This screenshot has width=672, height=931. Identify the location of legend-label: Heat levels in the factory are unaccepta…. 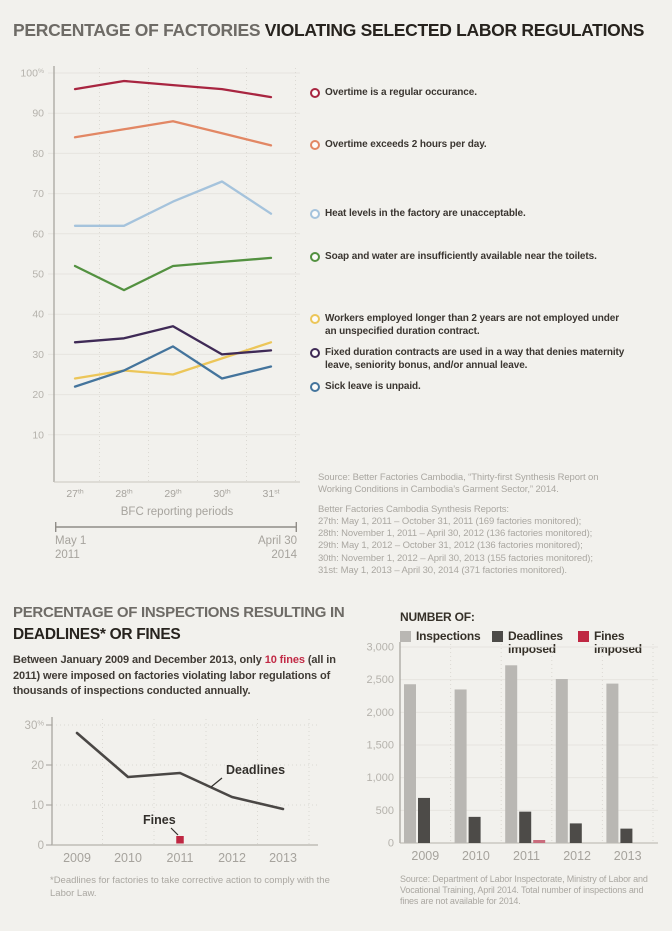
(425, 213).